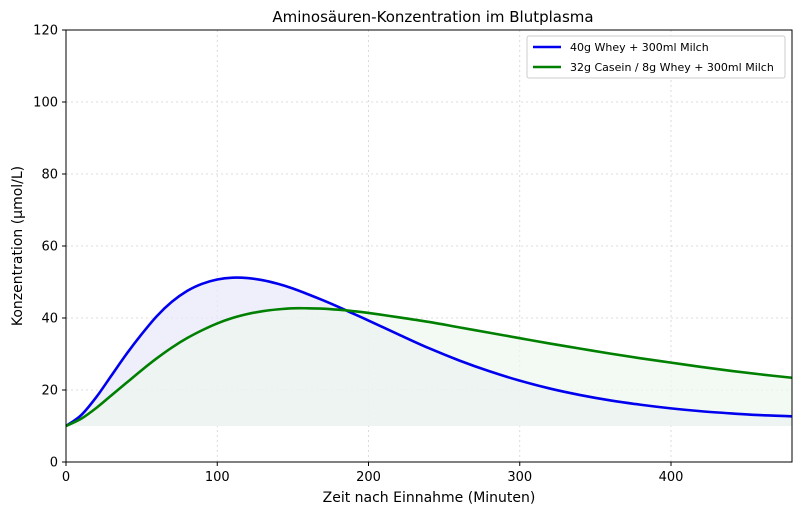 This screenshot has height=516, width=800. What do you see at coordinates (45, 31) in the screenshot?
I see `y-tick-label: 120` at bounding box center [45, 31].